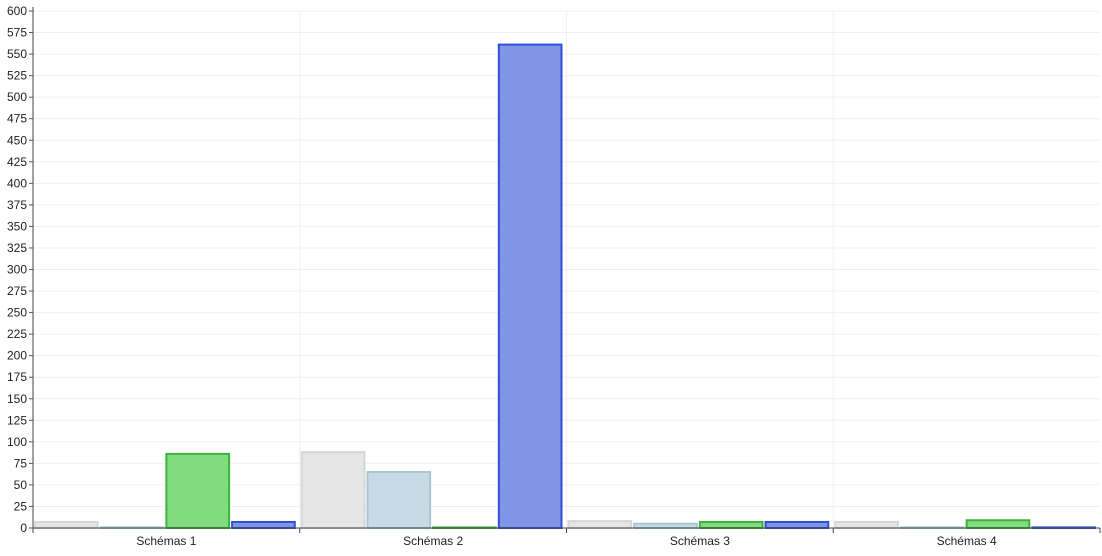 The image size is (1102, 556). I want to click on y-tick-label: 250, so click(17, 313).